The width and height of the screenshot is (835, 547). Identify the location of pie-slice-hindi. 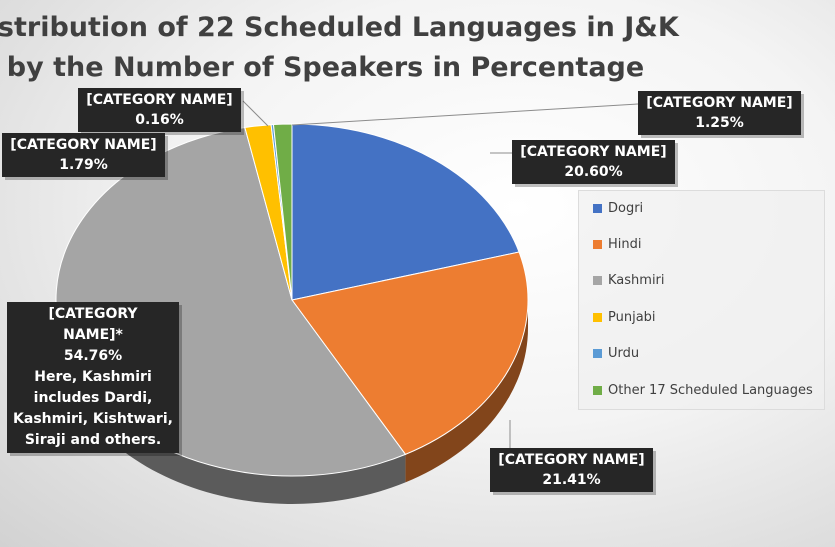
(410, 353).